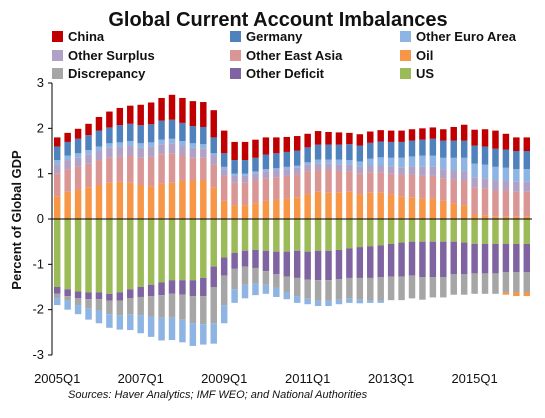  What do you see at coordinates (107, 73) in the screenshot?
I see `legend-label: Discrepancy` at bounding box center [107, 73].